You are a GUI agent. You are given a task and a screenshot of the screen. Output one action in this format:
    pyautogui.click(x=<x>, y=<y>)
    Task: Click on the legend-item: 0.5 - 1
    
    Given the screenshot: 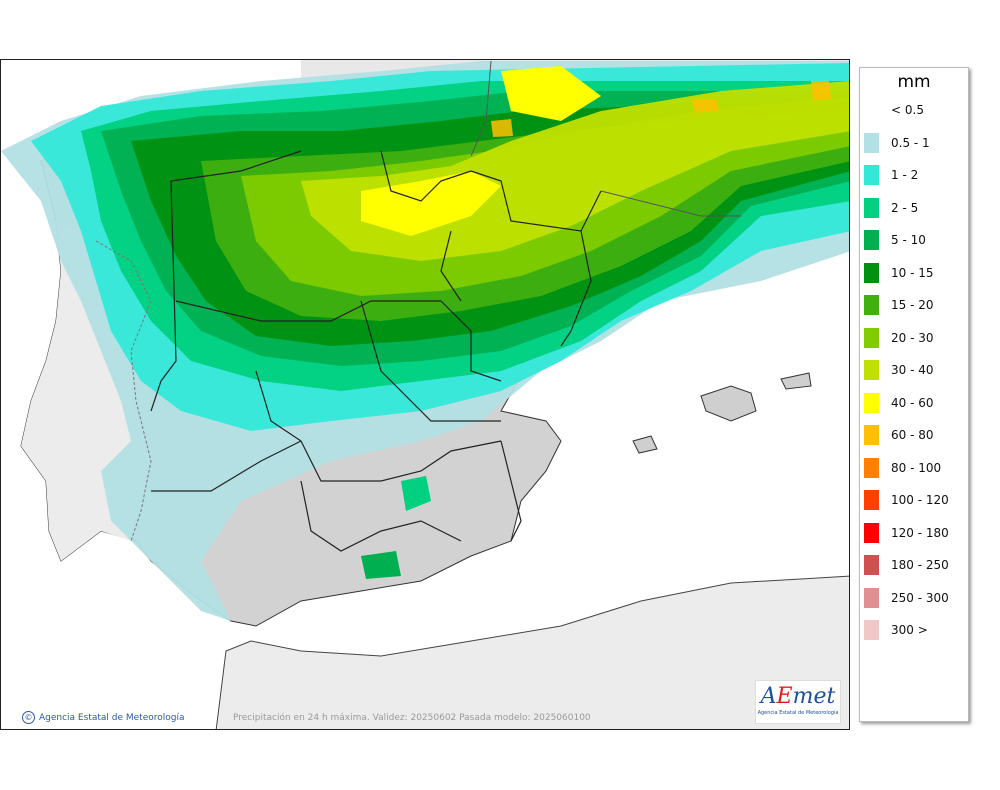 What is the action you would take?
    pyautogui.click(x=897, y=142)
    